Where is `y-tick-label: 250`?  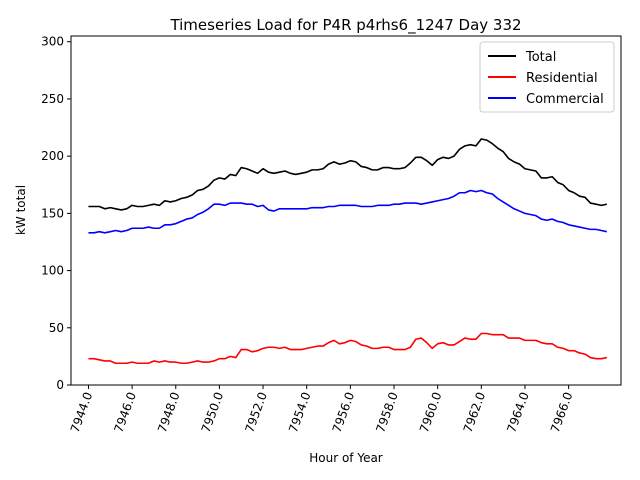 y-tick-label: 250 is located at coordinates (52, 99).